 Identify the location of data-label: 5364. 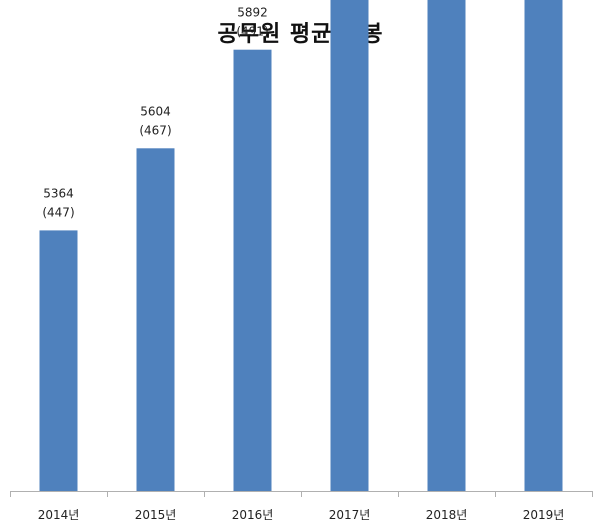
(58, 193).